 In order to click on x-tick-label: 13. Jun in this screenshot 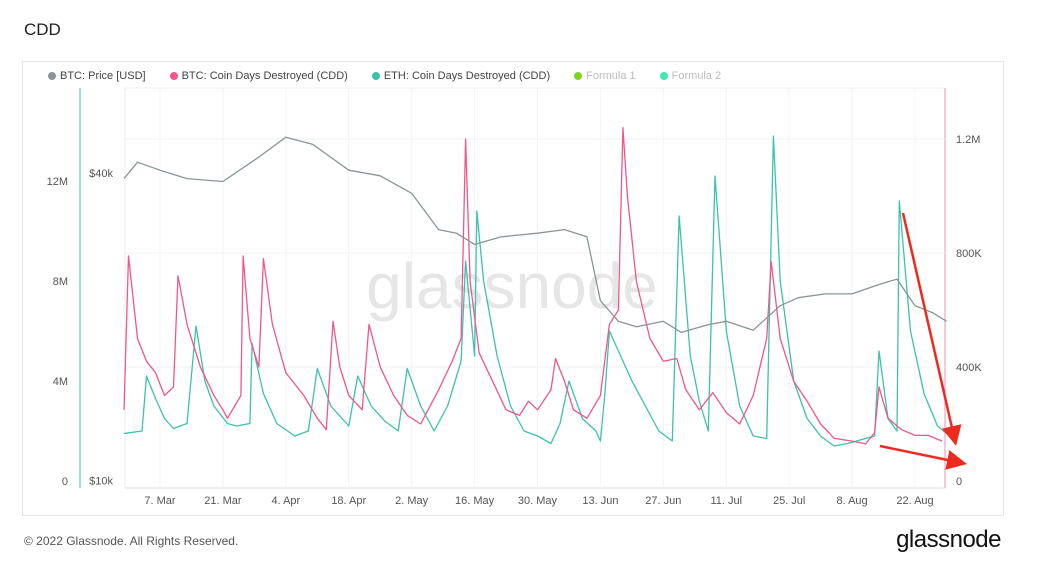, I will do `click(600, 501)`.